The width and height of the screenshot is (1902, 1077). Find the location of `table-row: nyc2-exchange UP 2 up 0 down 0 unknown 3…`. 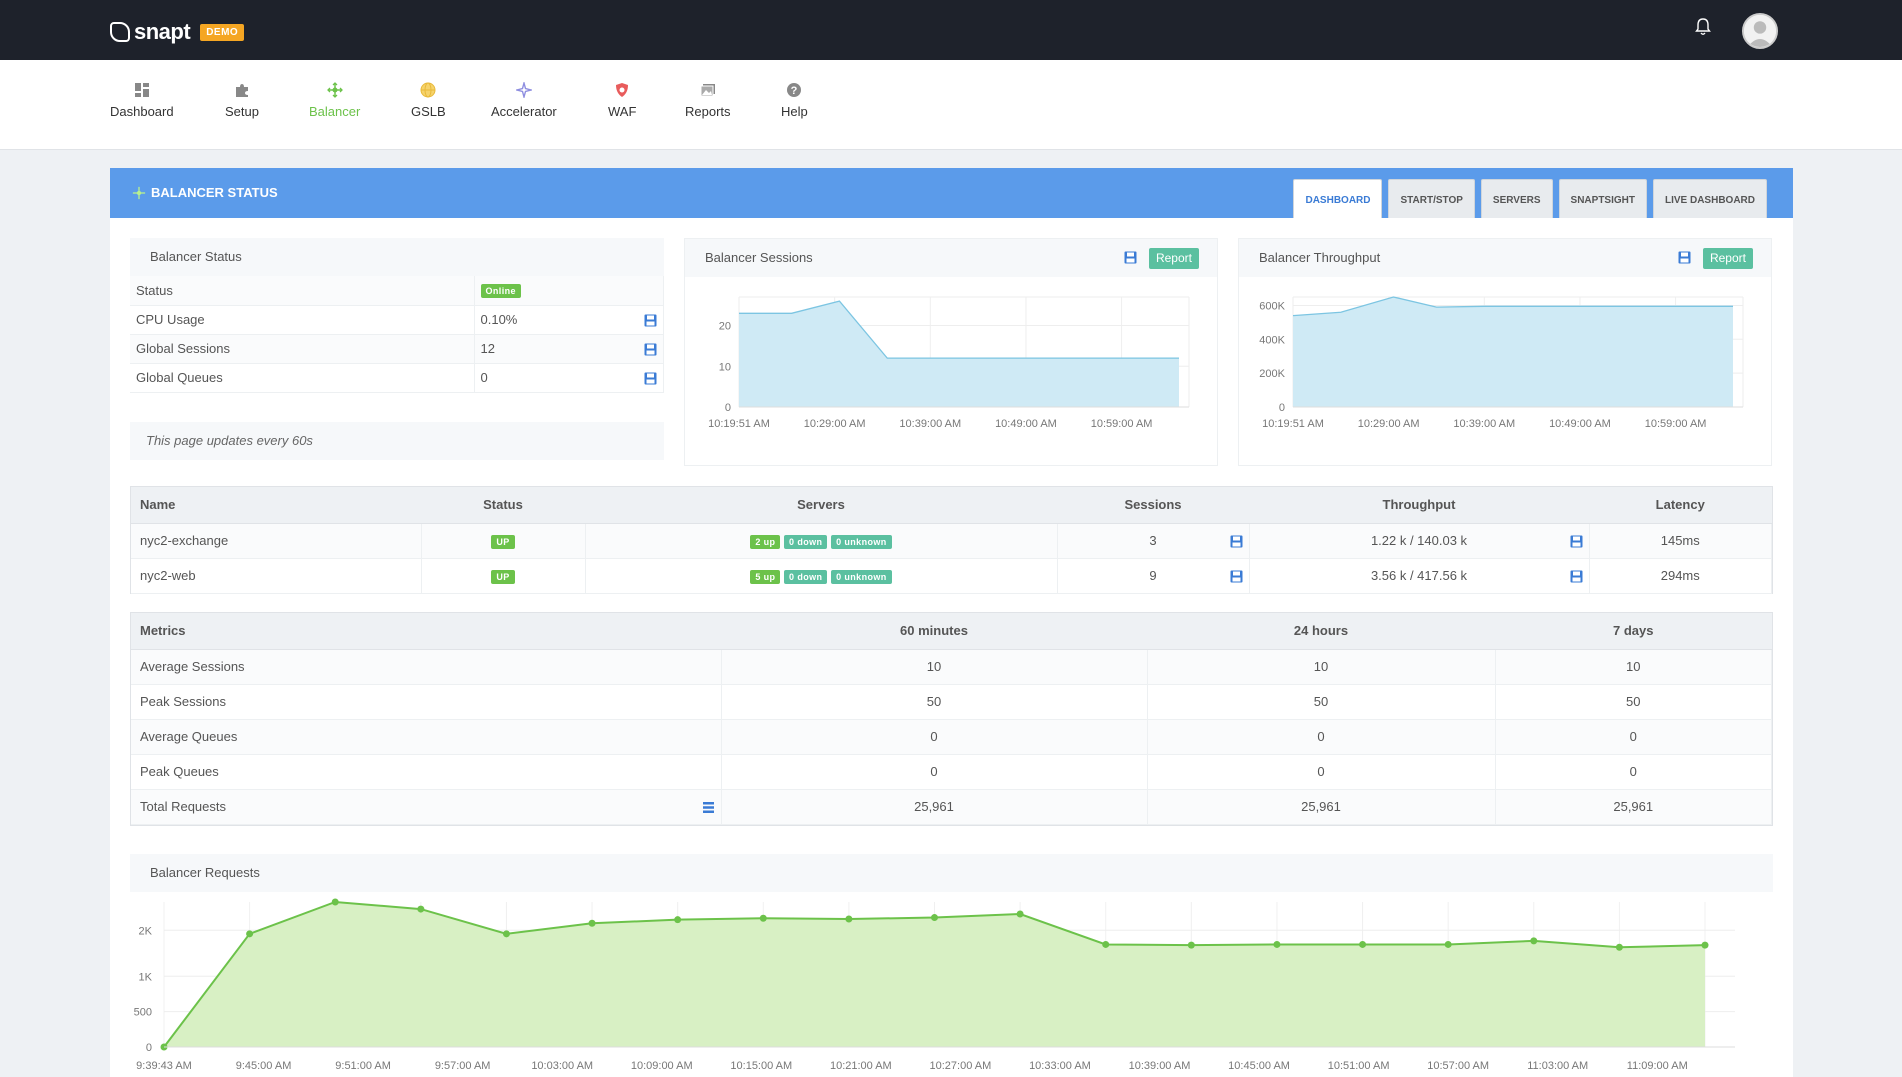

table-row: nyc2-exchange UP 2 up 0 down 0 unknown 3… is located at coordinates (951, 541).